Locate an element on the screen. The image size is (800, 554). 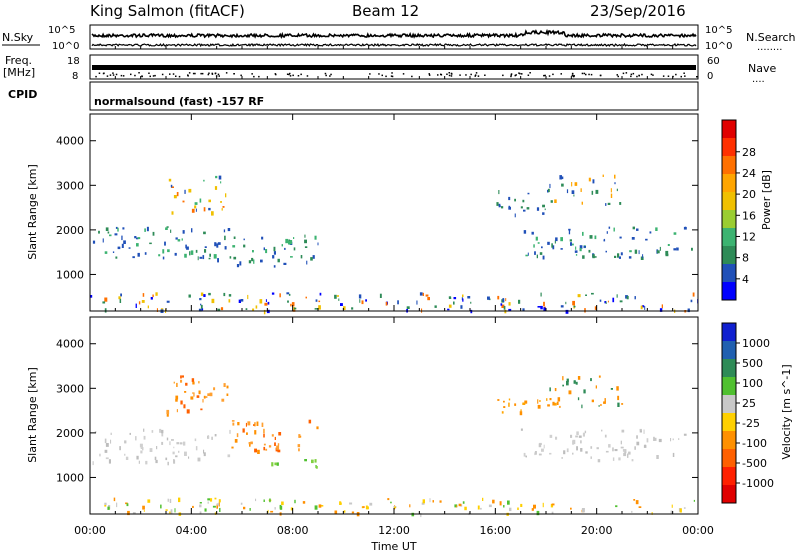
colorbar-tick-label: 500 is located at coordinates (752, 363).